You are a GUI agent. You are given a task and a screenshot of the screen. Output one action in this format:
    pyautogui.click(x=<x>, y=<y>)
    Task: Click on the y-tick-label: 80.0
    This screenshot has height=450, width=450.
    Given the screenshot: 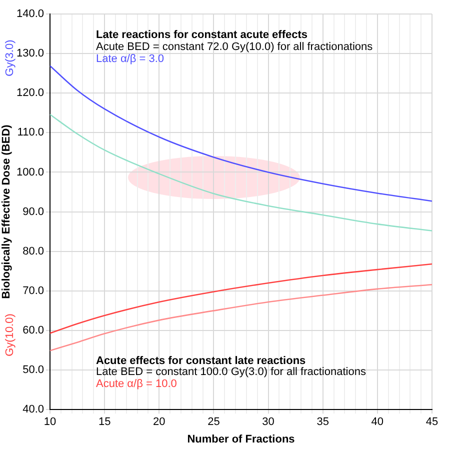 What is the action you would take?
    pyautogui.click(x=33, y=251)
    